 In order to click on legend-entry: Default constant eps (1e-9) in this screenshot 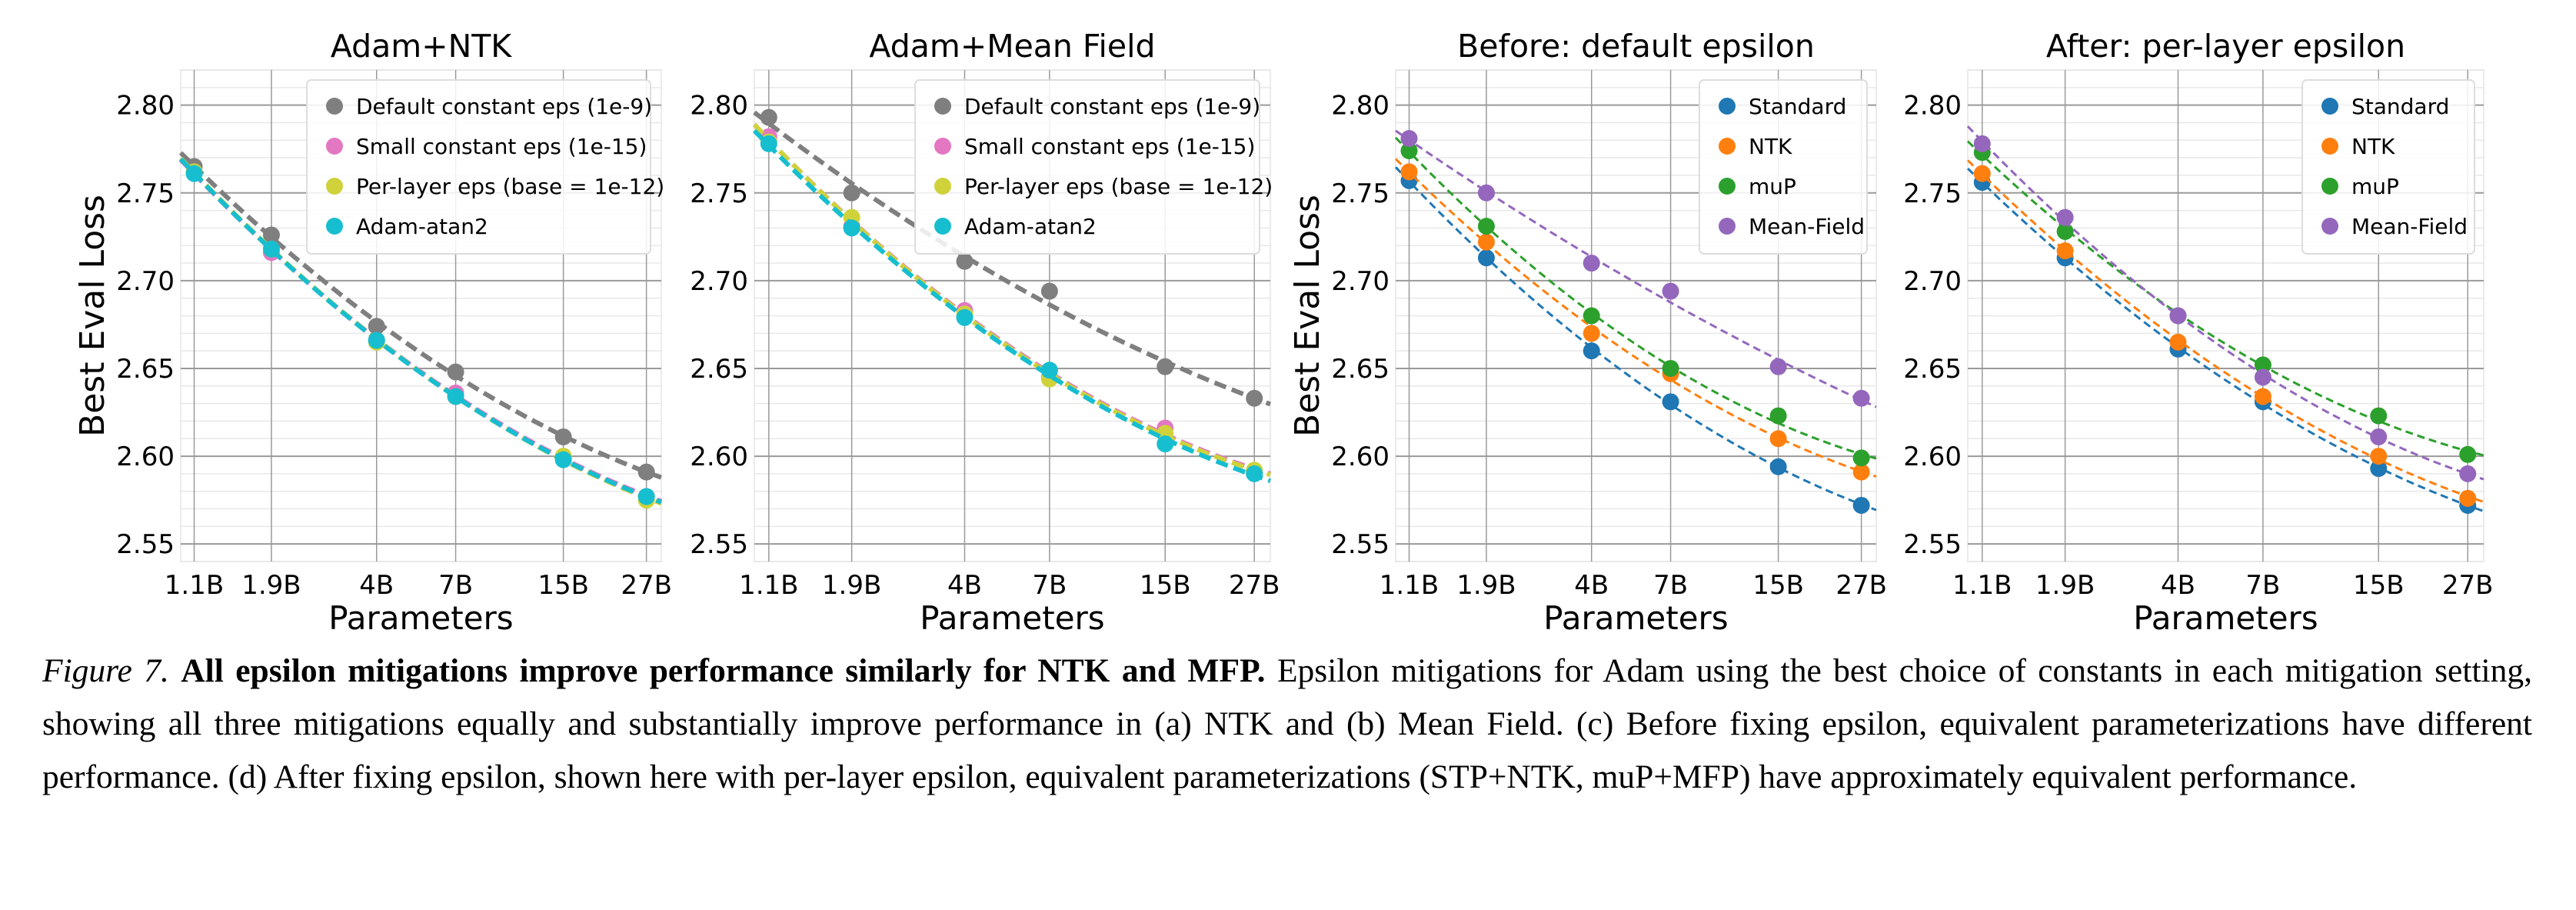, I will do `click(504, 107)`.